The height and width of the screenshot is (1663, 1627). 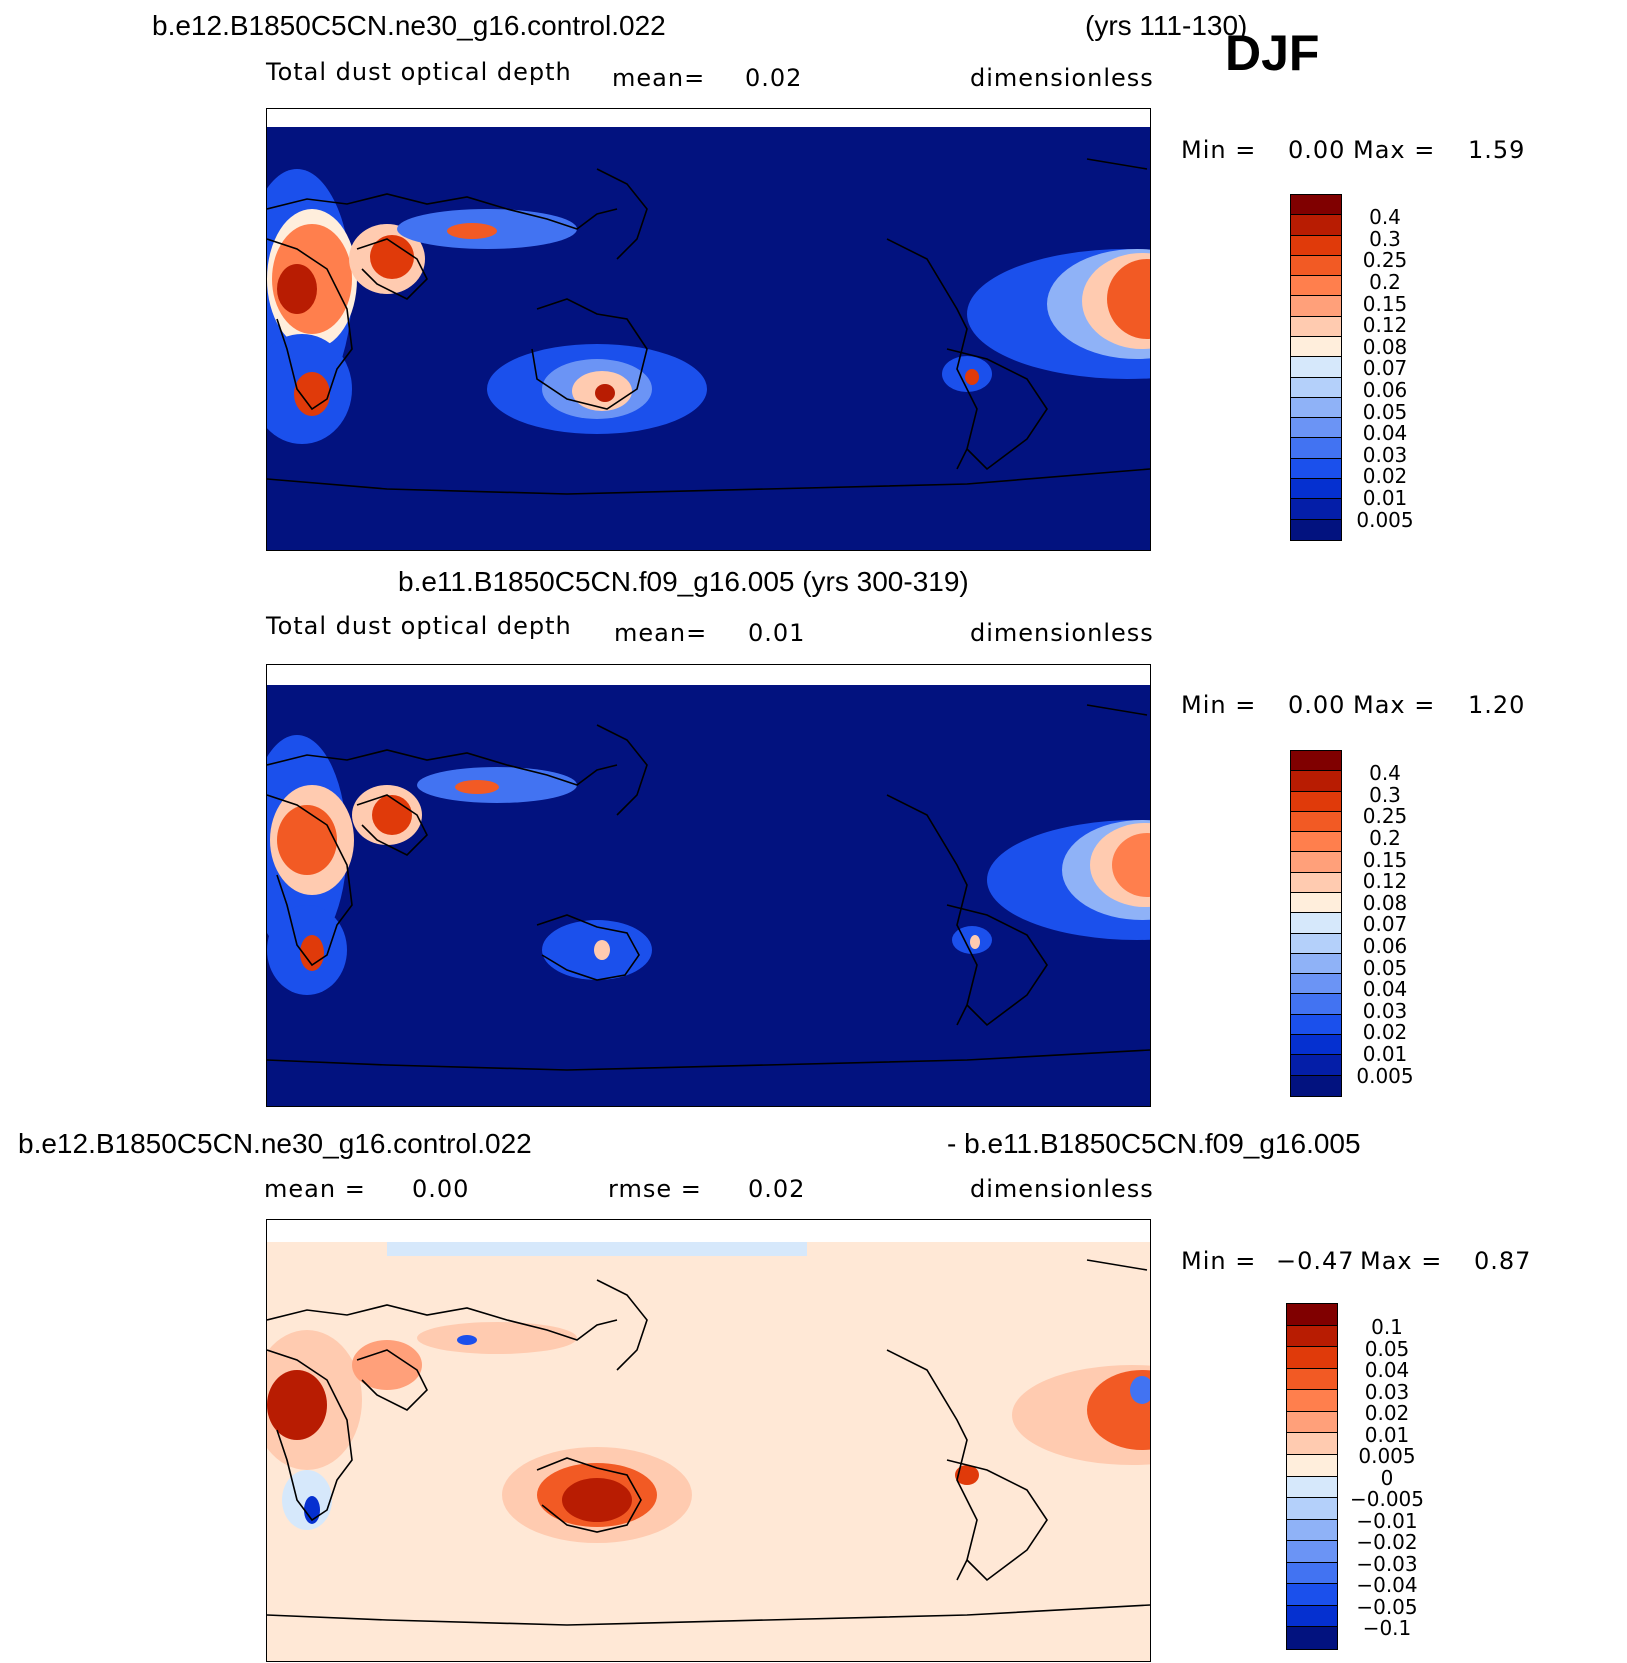 I want to click on panel3-title-right: - b.e11.B1850C5CN.f09_g16.005, so click(x=1154, y=1143).